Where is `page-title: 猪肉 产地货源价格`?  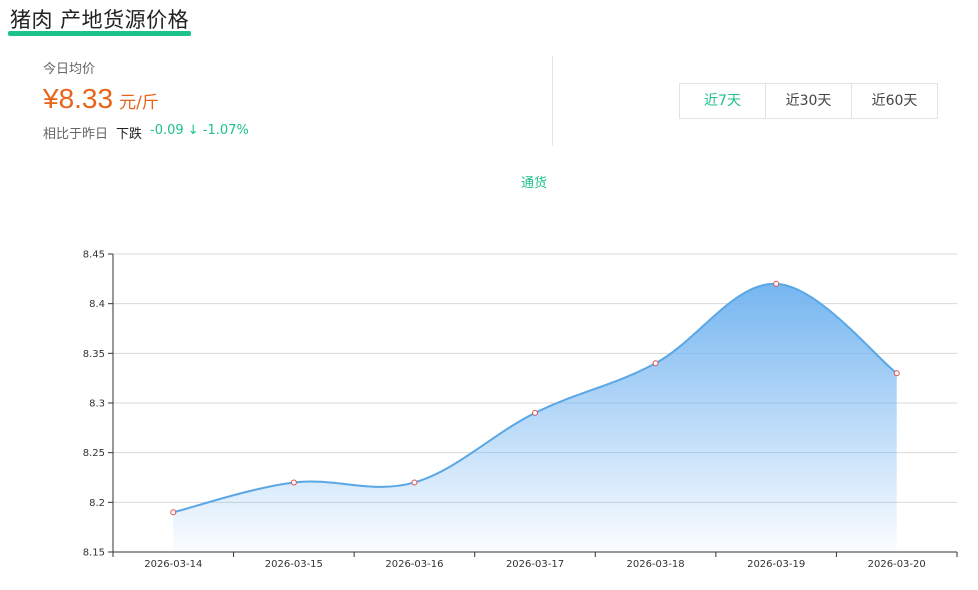
page-title: 猪肉 产地货源价格 is located at coordinates (100, 22).